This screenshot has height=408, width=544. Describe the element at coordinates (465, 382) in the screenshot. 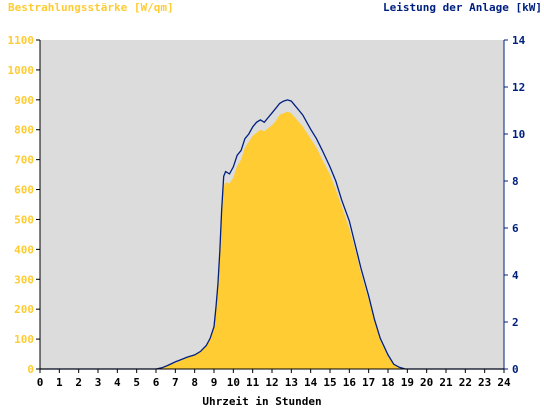

I see `x-tick-label: 22` at that location.